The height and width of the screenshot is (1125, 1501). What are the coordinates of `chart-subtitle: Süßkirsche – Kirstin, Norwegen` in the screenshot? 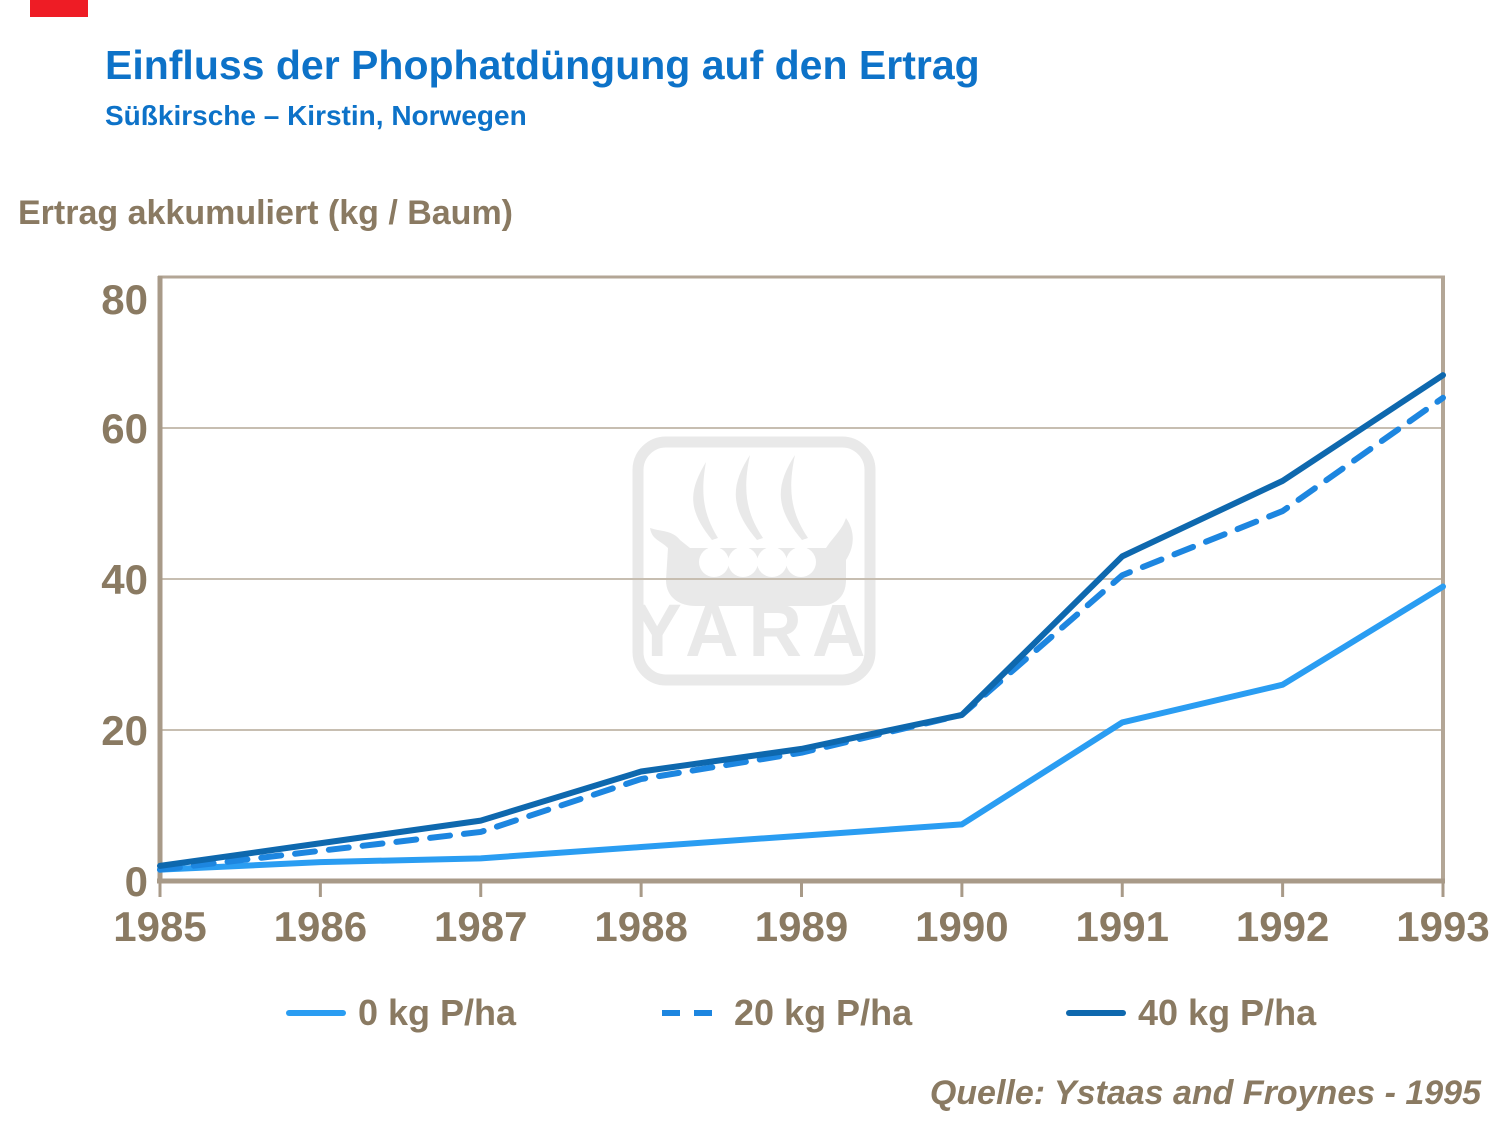 It's located at (316, 115).